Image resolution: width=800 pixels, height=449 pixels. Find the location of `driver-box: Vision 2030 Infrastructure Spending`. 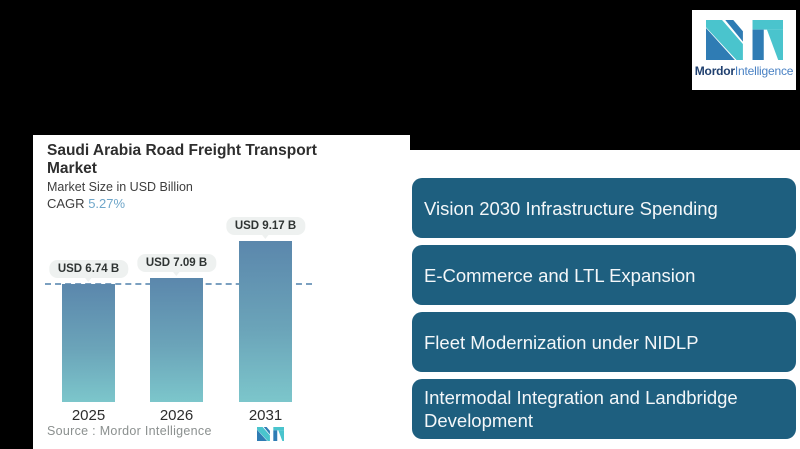

driver-box: Vision 2030 Infrastructure Spending is located at coordinates (604, 208).